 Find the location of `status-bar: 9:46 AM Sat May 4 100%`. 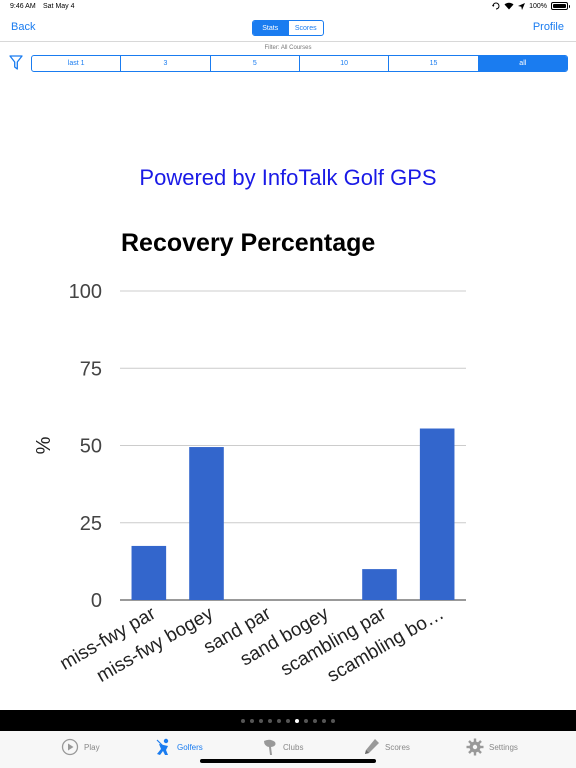

status-bar: 9:46 AM Sat May 4 100% is located at coordinates (288, 7).